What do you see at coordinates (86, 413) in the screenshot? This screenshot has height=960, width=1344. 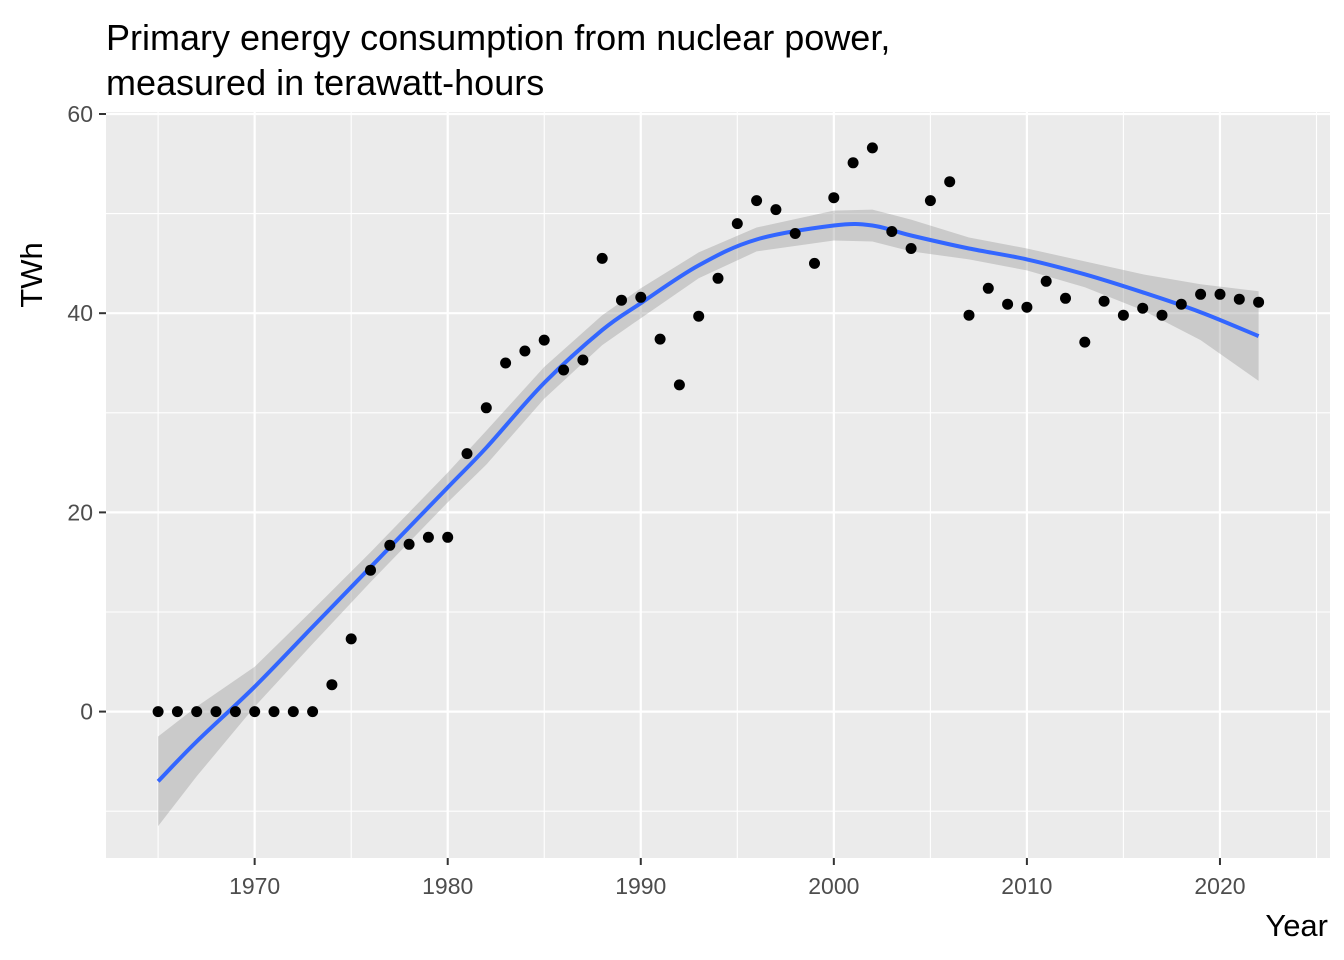 I see `y-axis: 0 20 40 60` at bounding box center [86, 413].